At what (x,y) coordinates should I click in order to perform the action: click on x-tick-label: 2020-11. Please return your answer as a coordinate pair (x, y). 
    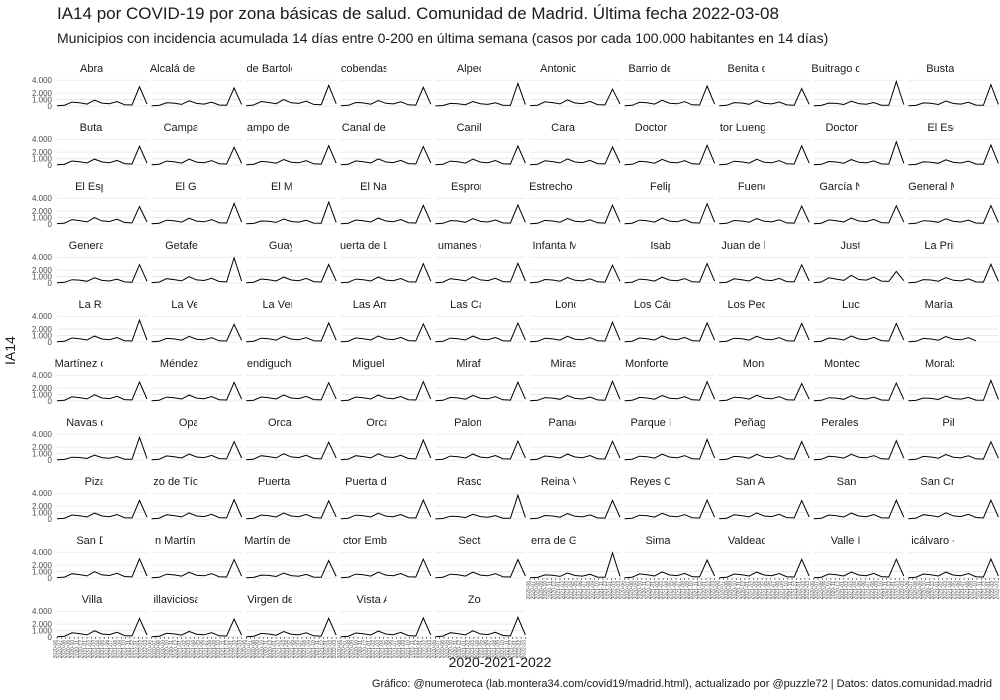
    Looking at the image, I should click on (361, 649).